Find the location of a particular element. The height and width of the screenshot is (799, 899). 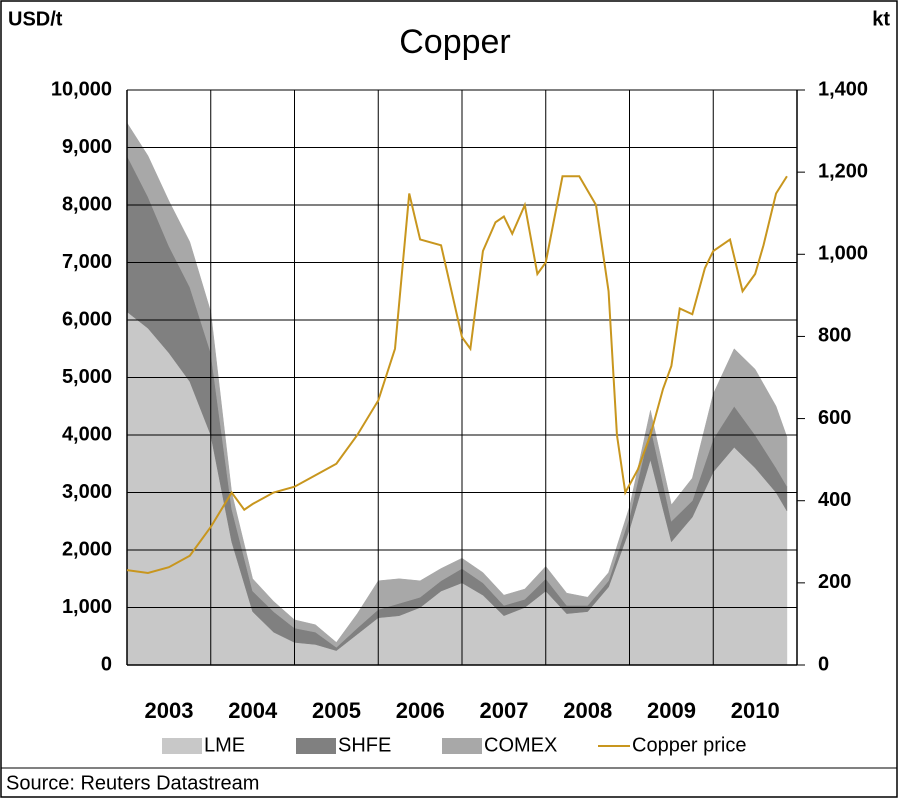

x-tick-label: 2009 is located at coordinates (671, 710).